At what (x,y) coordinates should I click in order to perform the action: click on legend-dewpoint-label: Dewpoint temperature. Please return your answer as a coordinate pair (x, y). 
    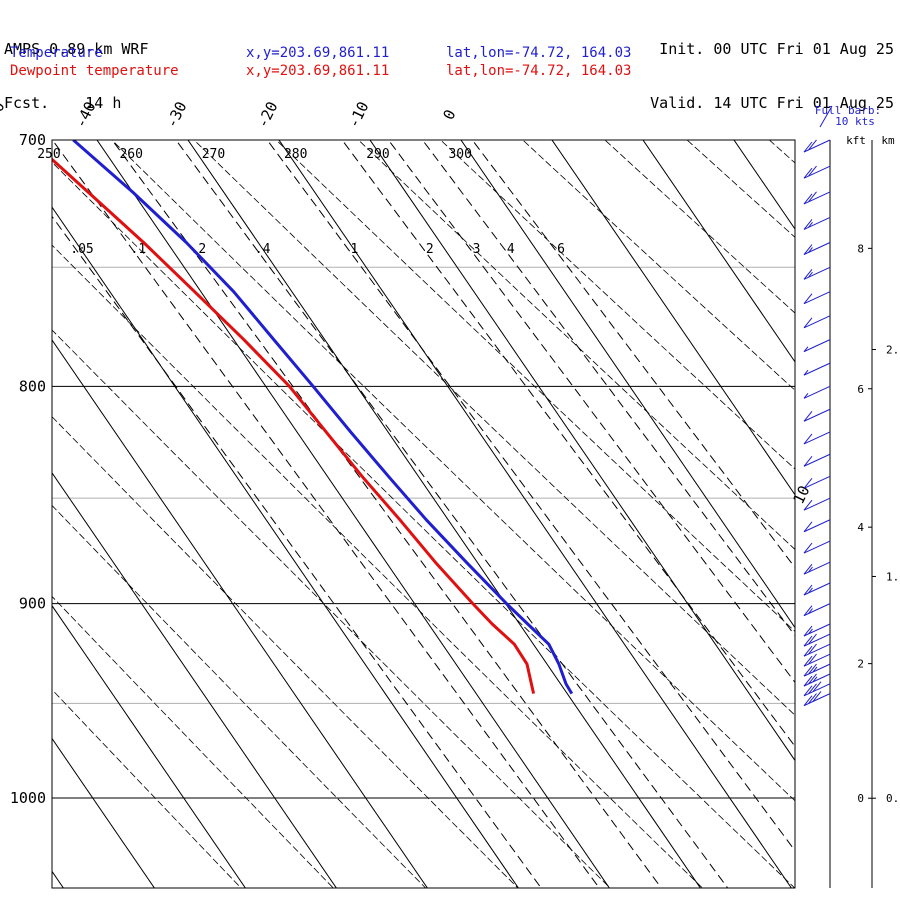
    Looking at the image, I should click on (94, 71).